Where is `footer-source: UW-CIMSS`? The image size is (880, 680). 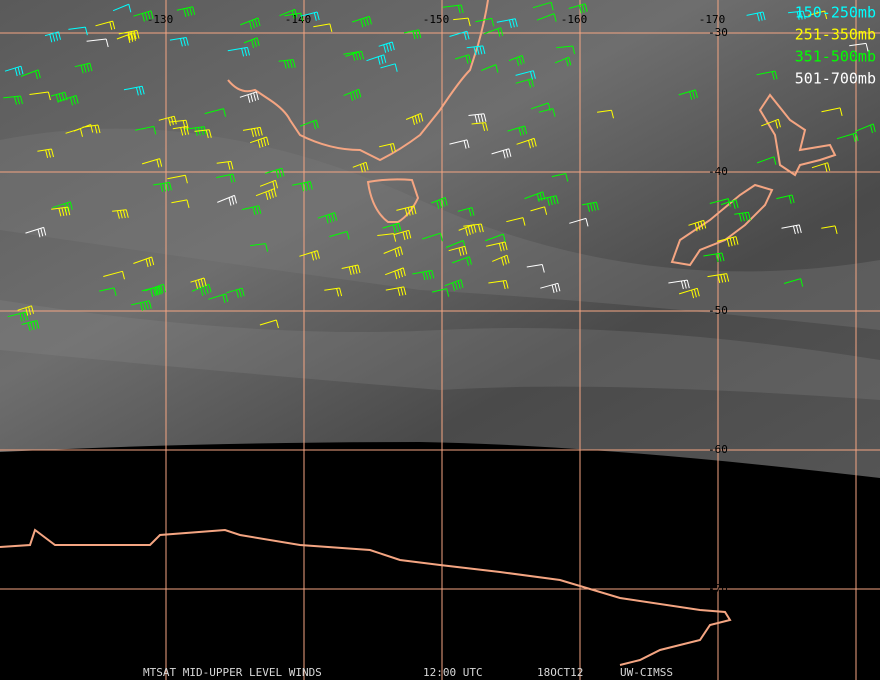
footer-source: UW-CIMSS is located at coordinates (646, 672).